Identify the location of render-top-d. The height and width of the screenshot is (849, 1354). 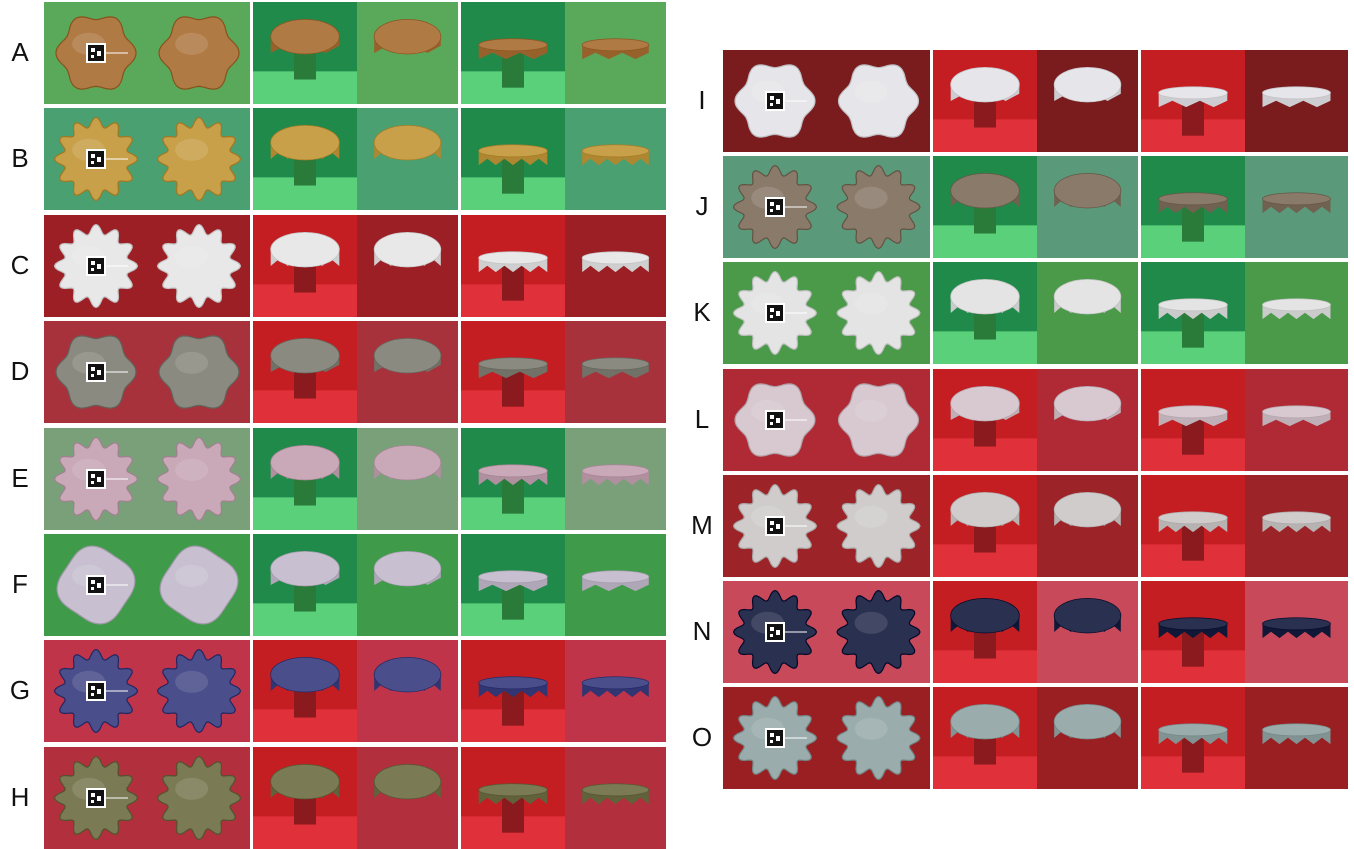
(199, 372).